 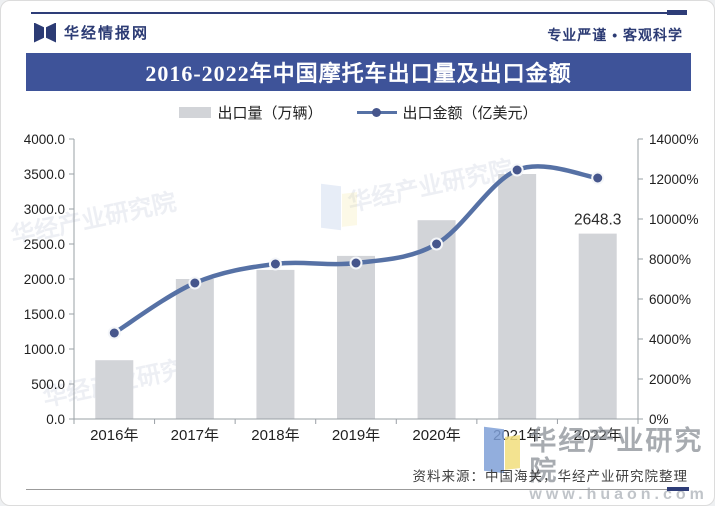 What do you see at coordinates (39, 32) in the screenshot?
I see `logo-left-shape` at bounding box center [39, 32].